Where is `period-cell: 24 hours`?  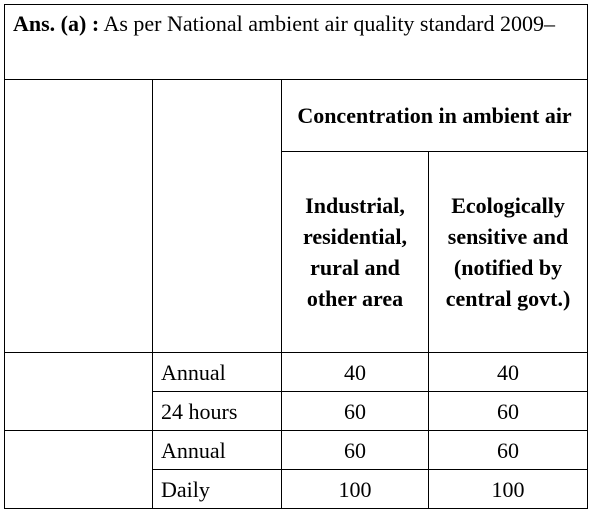 period-cell: 24 hours is located at coordinates (217, 411).